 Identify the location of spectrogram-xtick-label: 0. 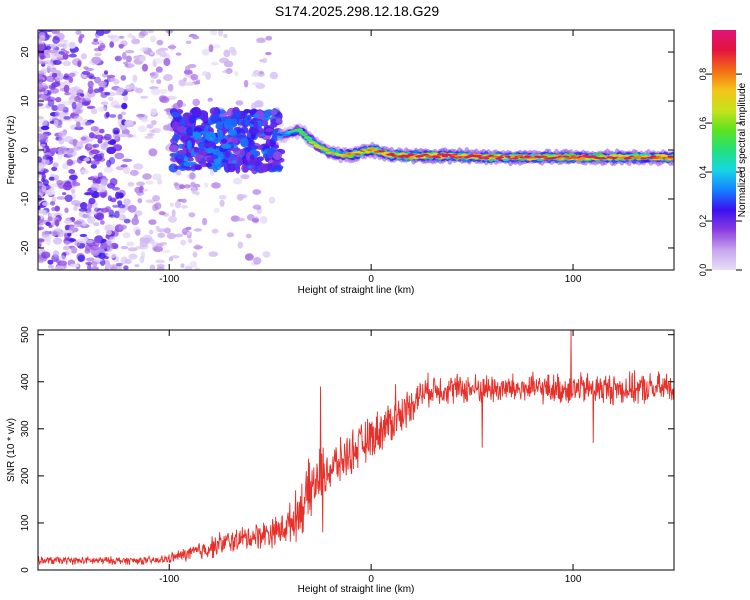
(371, 279).